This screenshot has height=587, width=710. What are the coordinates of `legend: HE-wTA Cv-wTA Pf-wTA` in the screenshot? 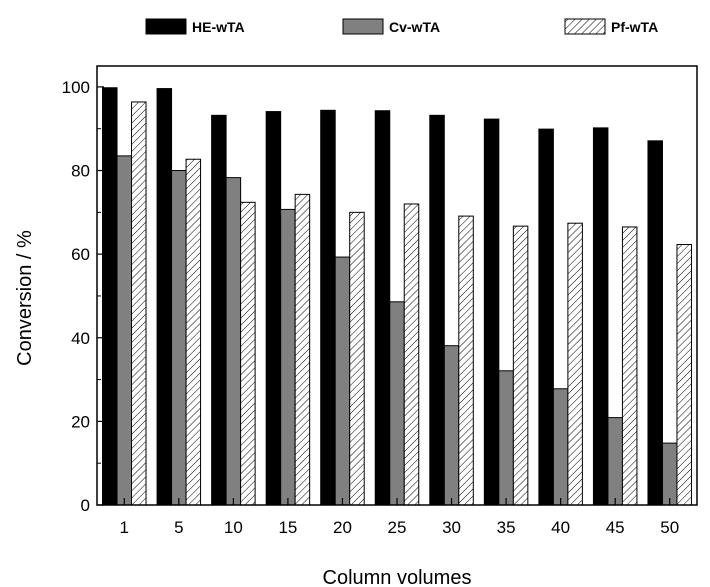 It's located at (401, 26).